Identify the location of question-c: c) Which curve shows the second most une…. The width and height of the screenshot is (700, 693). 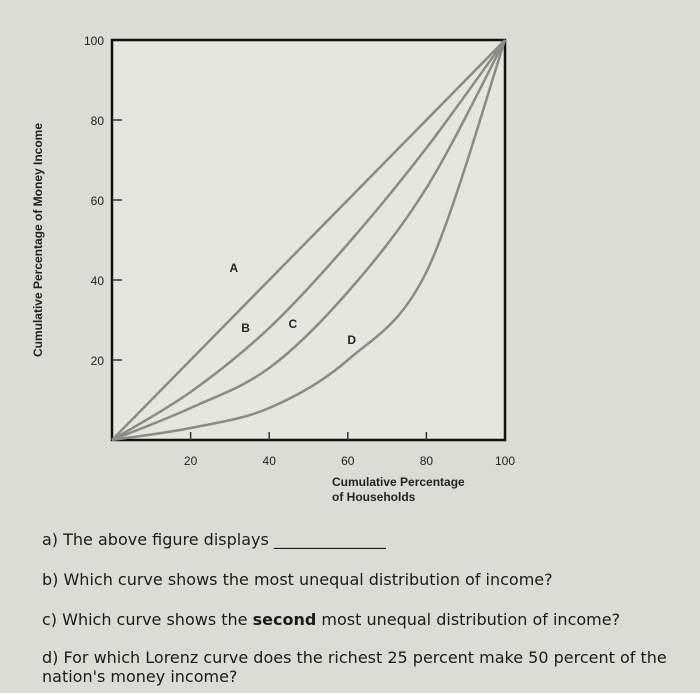
(331, 619).